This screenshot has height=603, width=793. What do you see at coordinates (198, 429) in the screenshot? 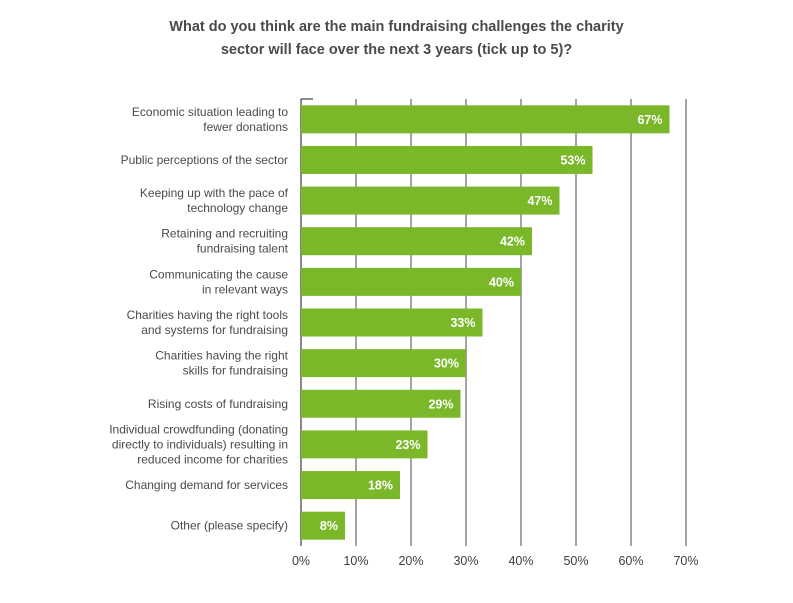
I see `category-label-line: Individual crowdfunding (donating` at bounding box center [198, 429].